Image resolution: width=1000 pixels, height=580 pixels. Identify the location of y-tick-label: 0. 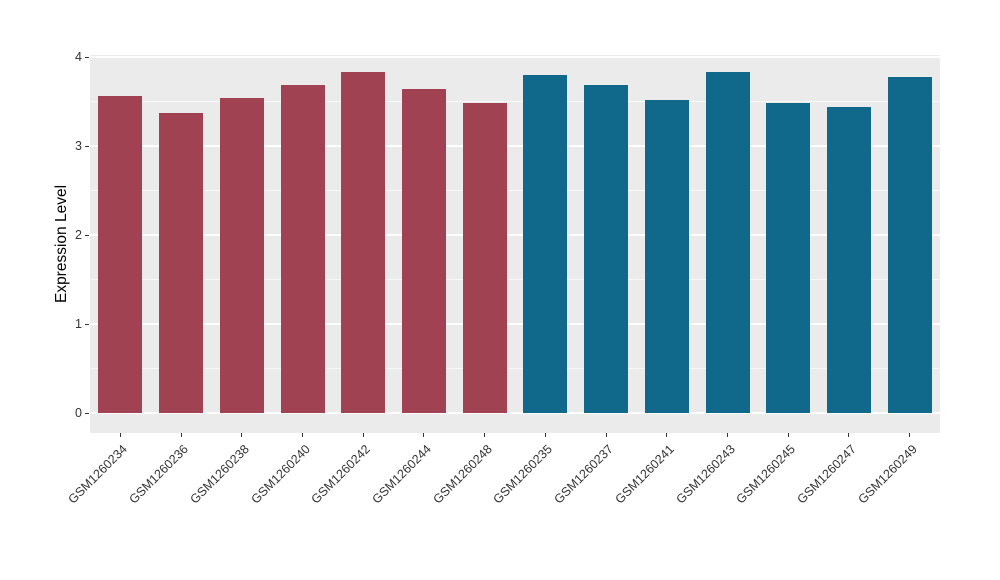
(78, 413).